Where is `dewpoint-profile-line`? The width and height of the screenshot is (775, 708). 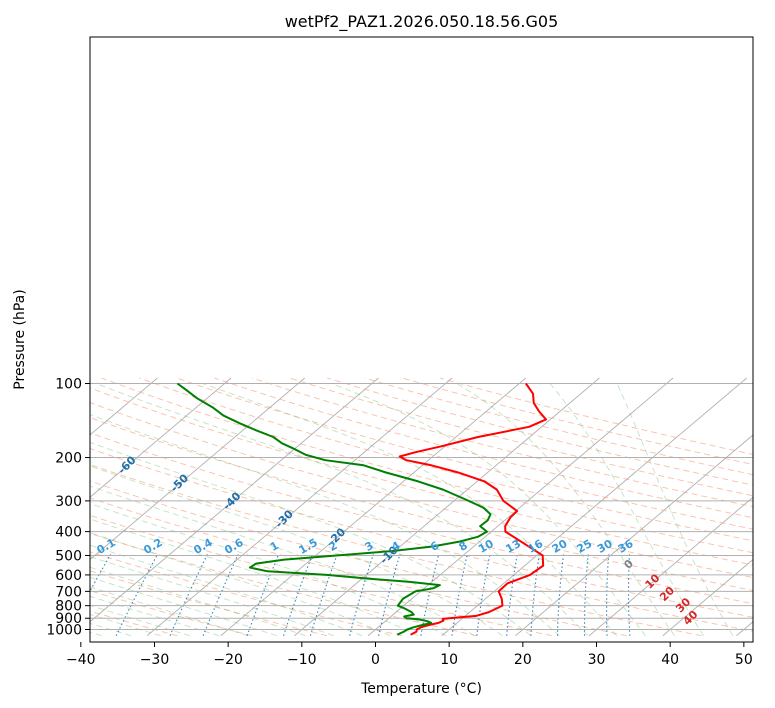
dewpoint-profile-line is located at coordinates (334, 509).